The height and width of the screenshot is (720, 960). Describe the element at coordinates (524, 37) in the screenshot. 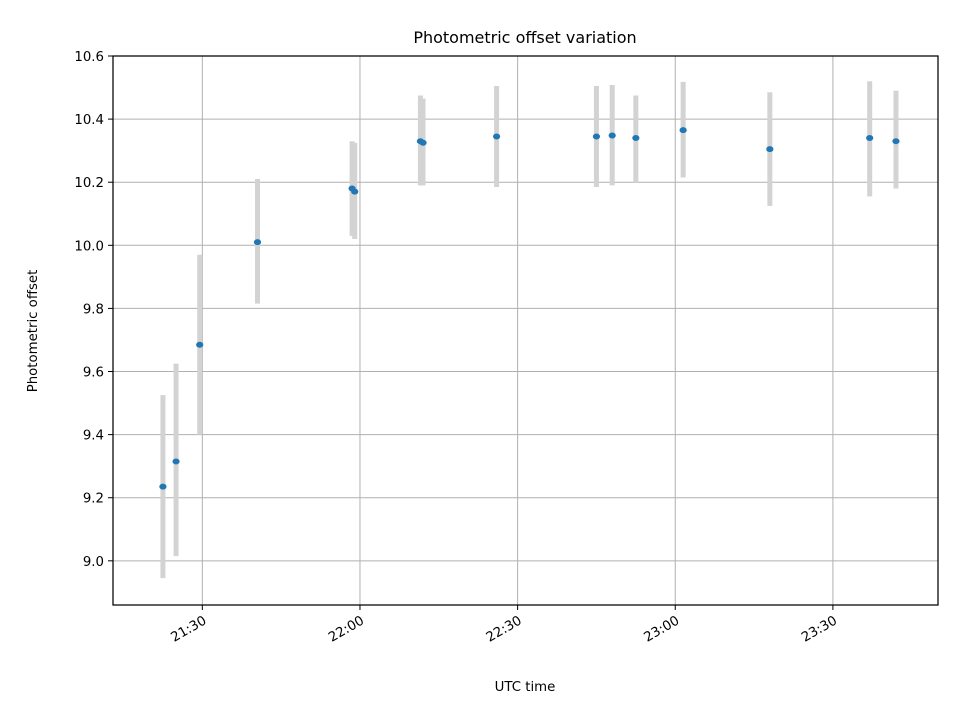

I see `chart-title: Photometric offset variation` at that location.